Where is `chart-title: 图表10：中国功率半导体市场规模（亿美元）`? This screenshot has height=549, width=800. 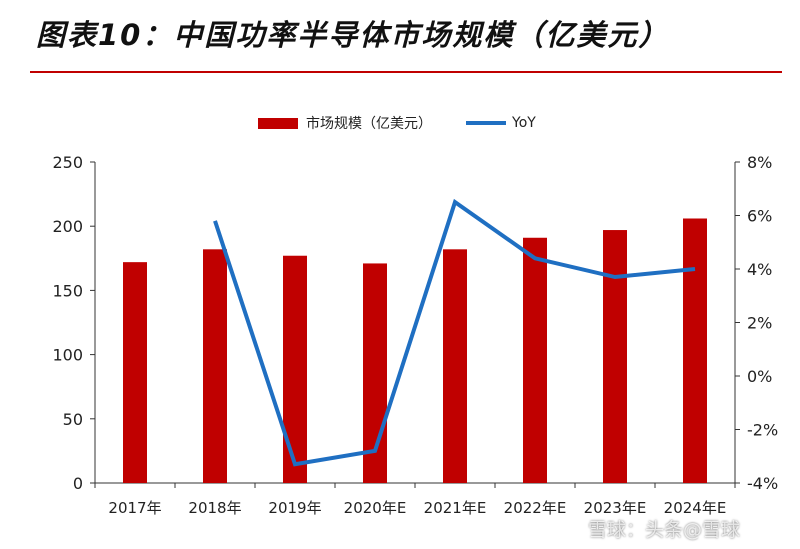
chart-title: 图表10：中国功率半导体市场规模（亿美元） is located at coordinates (353, 35).